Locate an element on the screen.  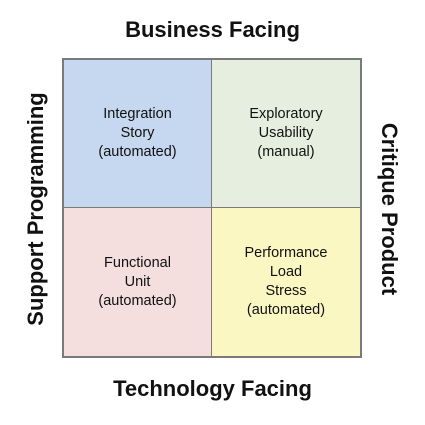
support-programming-label: Support Programming is located at coordinates (35, 209).